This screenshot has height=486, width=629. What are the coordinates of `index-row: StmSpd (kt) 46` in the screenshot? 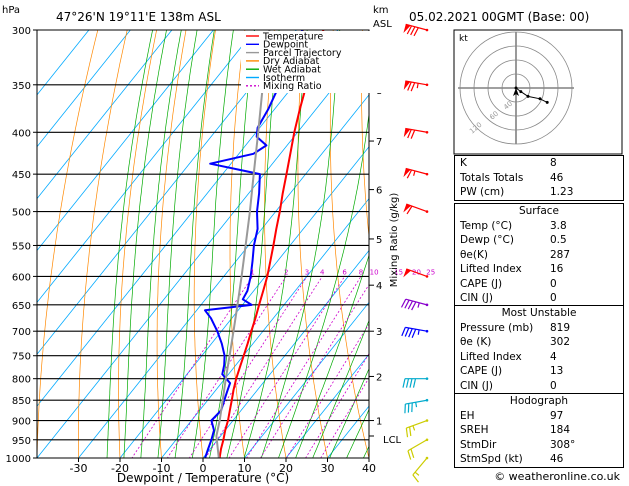 It's located at (539, 459).